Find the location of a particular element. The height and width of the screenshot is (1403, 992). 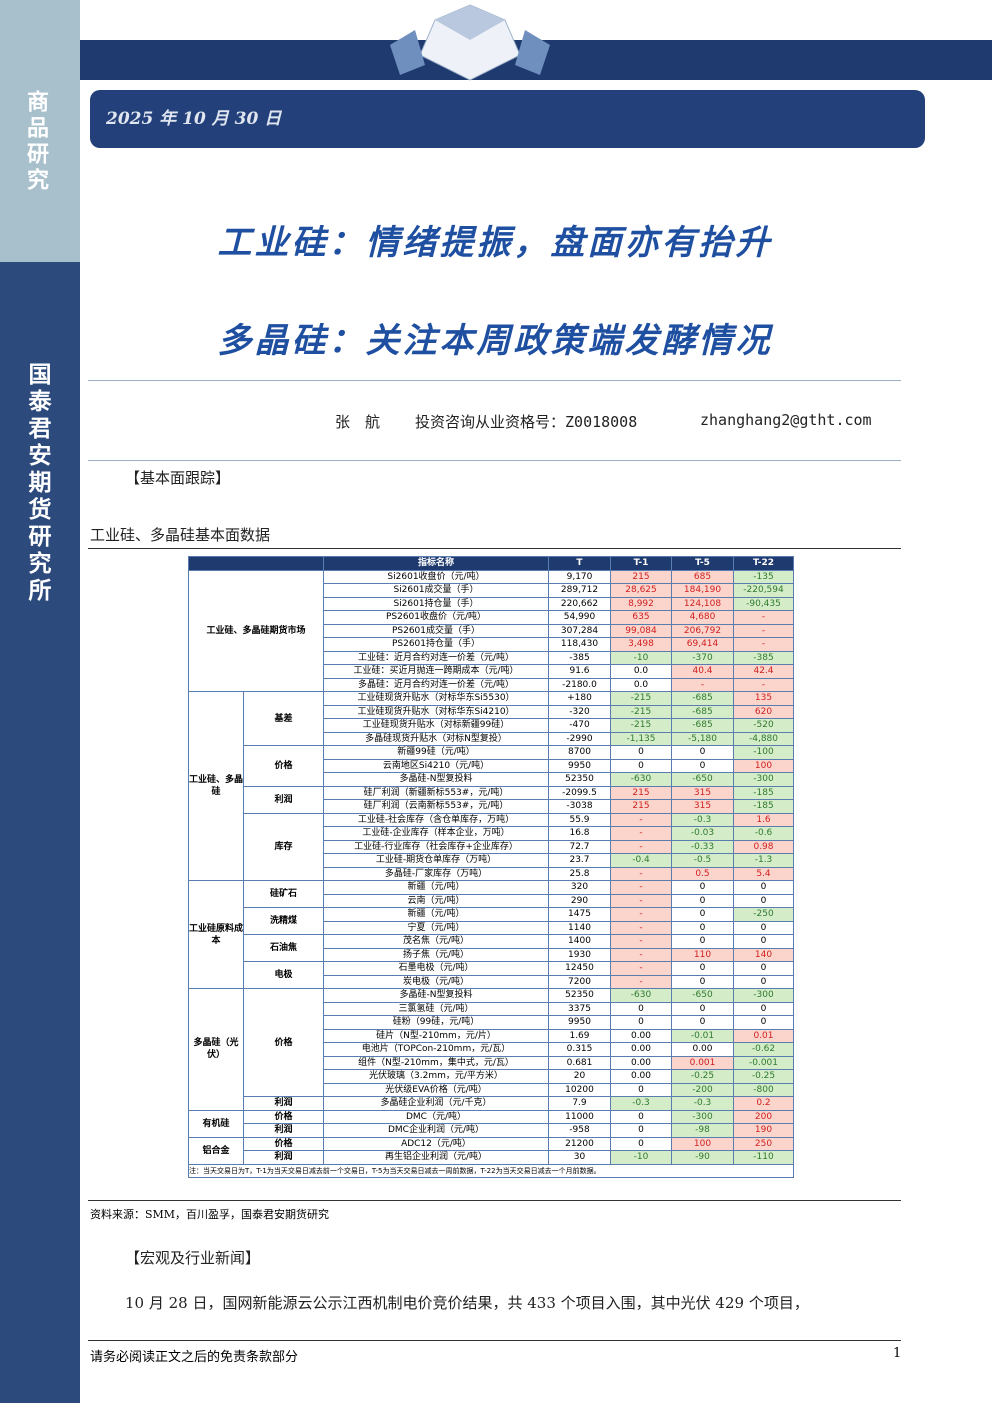

table-cell: 110 is located at coordinates (702, 954).